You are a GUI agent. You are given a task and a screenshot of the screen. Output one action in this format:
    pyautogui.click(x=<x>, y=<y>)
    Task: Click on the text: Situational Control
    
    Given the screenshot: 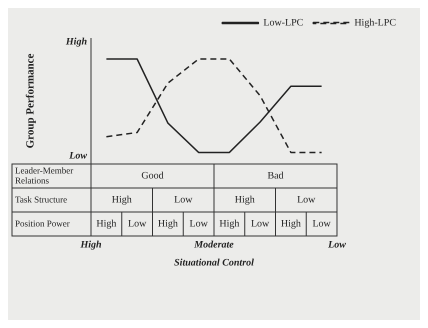 What is the action you would take?
    pyautogui.click(x=214, y=263)
    